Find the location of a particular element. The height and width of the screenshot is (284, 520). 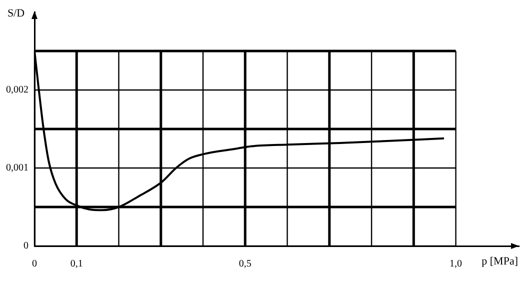

x-tick-label: 0 is located at coordinates (34, 264).